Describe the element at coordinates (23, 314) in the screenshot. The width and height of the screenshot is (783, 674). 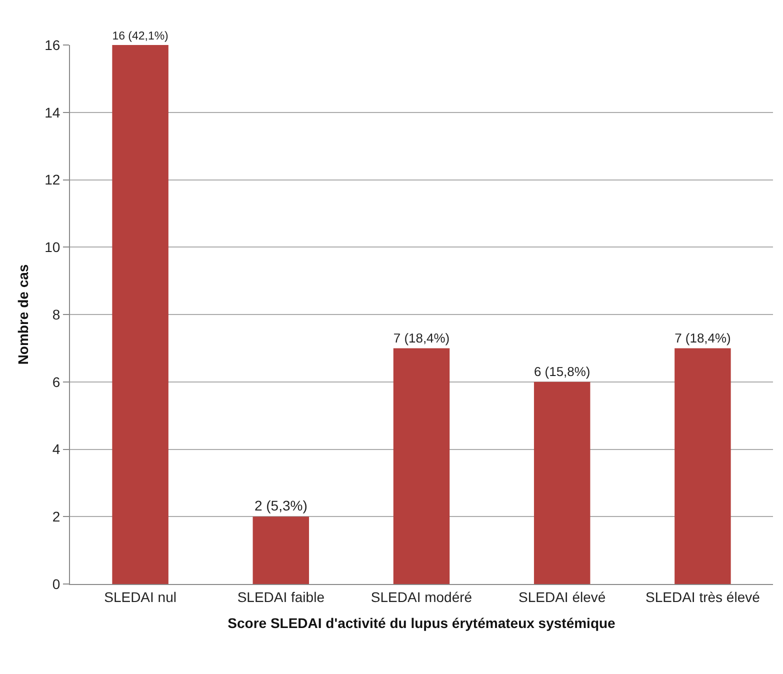
I see `y-axis-title: Nombre de cas` at that location.